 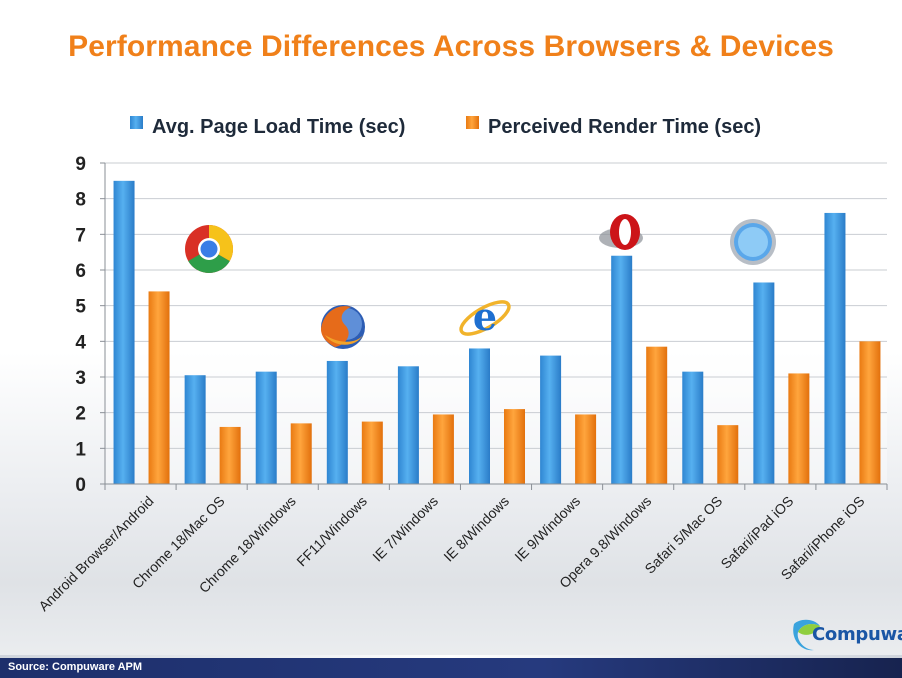 What do you see at coordinates (451, 668) in the screenshot?
I see `footer-bar` at bounding box center [451, 668].